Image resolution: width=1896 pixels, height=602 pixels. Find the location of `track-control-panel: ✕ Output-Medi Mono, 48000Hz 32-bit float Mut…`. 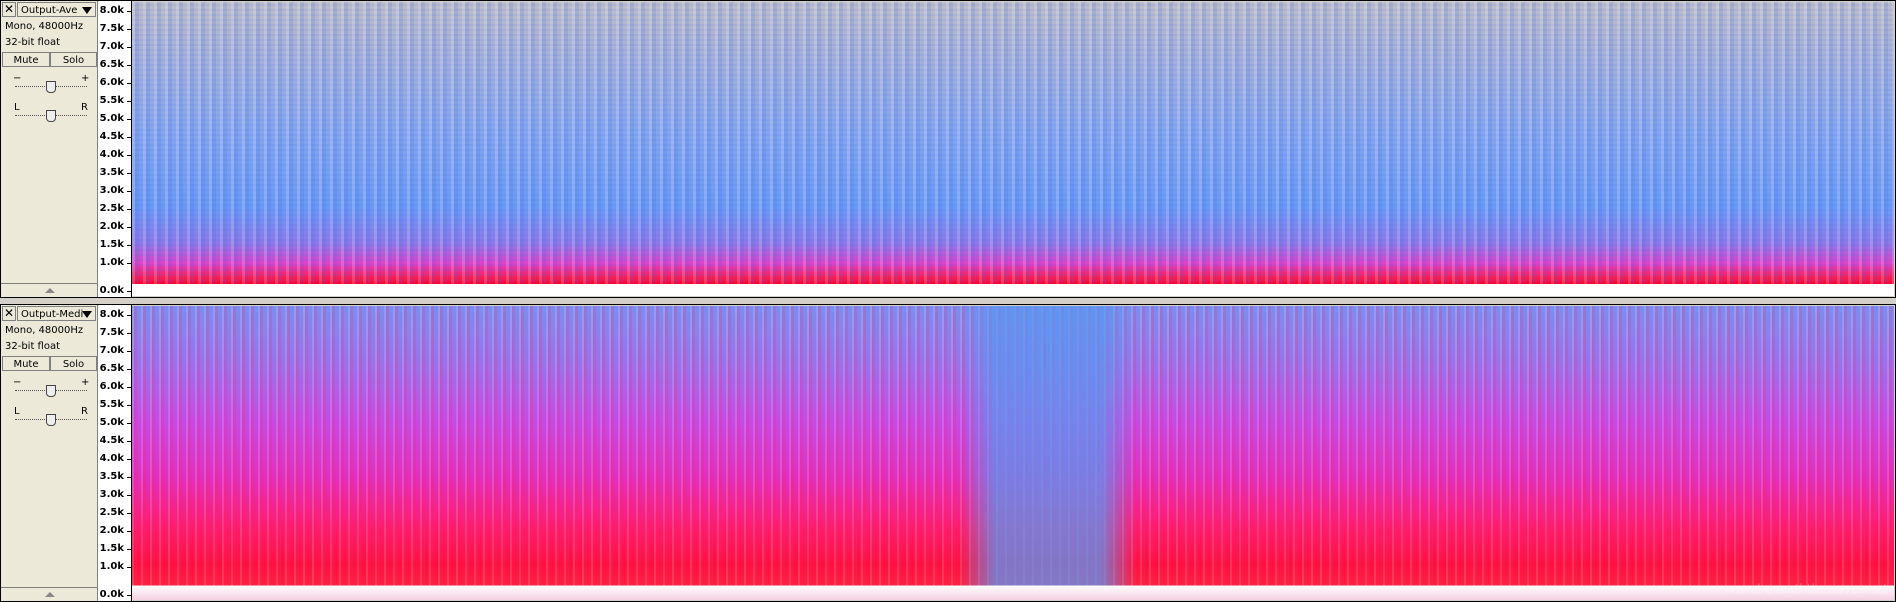

track-control-panel: ✕ Output-Medi Mono, 48000Hz 32-bit float Mut… is located at coordinates (49, 453).